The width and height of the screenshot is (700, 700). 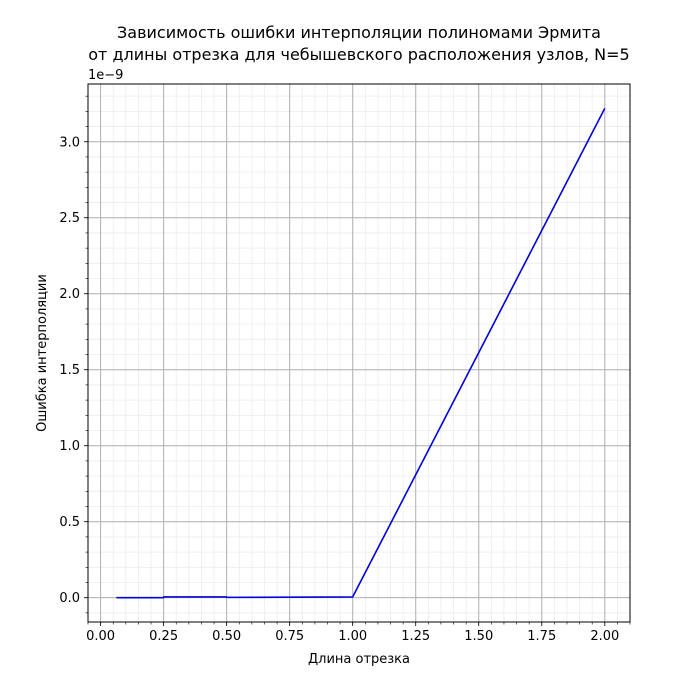 What do you see at coordinates (100, 636) in the screenshot?
I see `x-tick-label: 0.00` at bounding box center [100, 636].